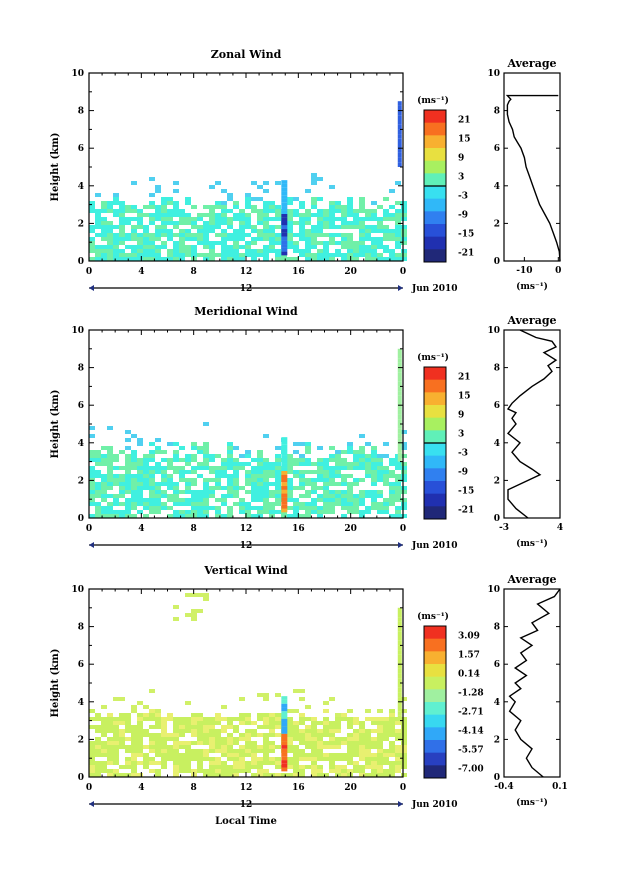  What do you see at coordinates (81, 187) in the screenshot?
I see `y-tick-label: 4` at bounding box center [81, 187].